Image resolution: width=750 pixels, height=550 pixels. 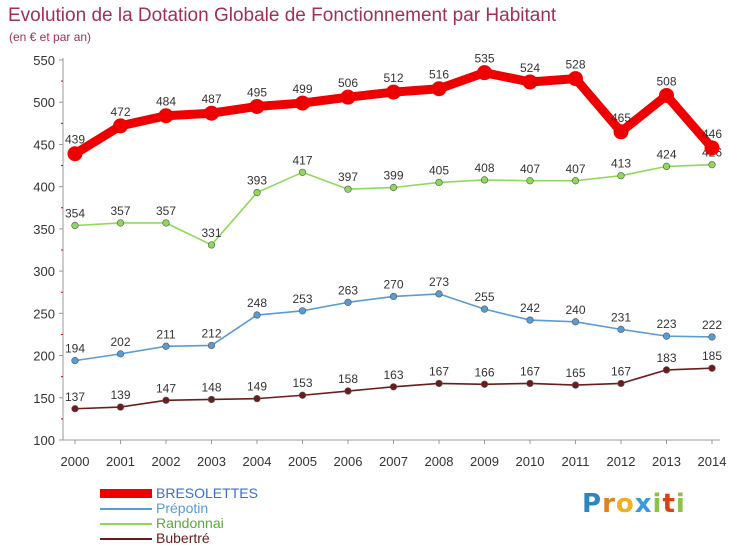 What do you see at coordinates (621, 164) in the screenshot?
I see `data-label-randonnai: 413` at bounding box center [621, 164].